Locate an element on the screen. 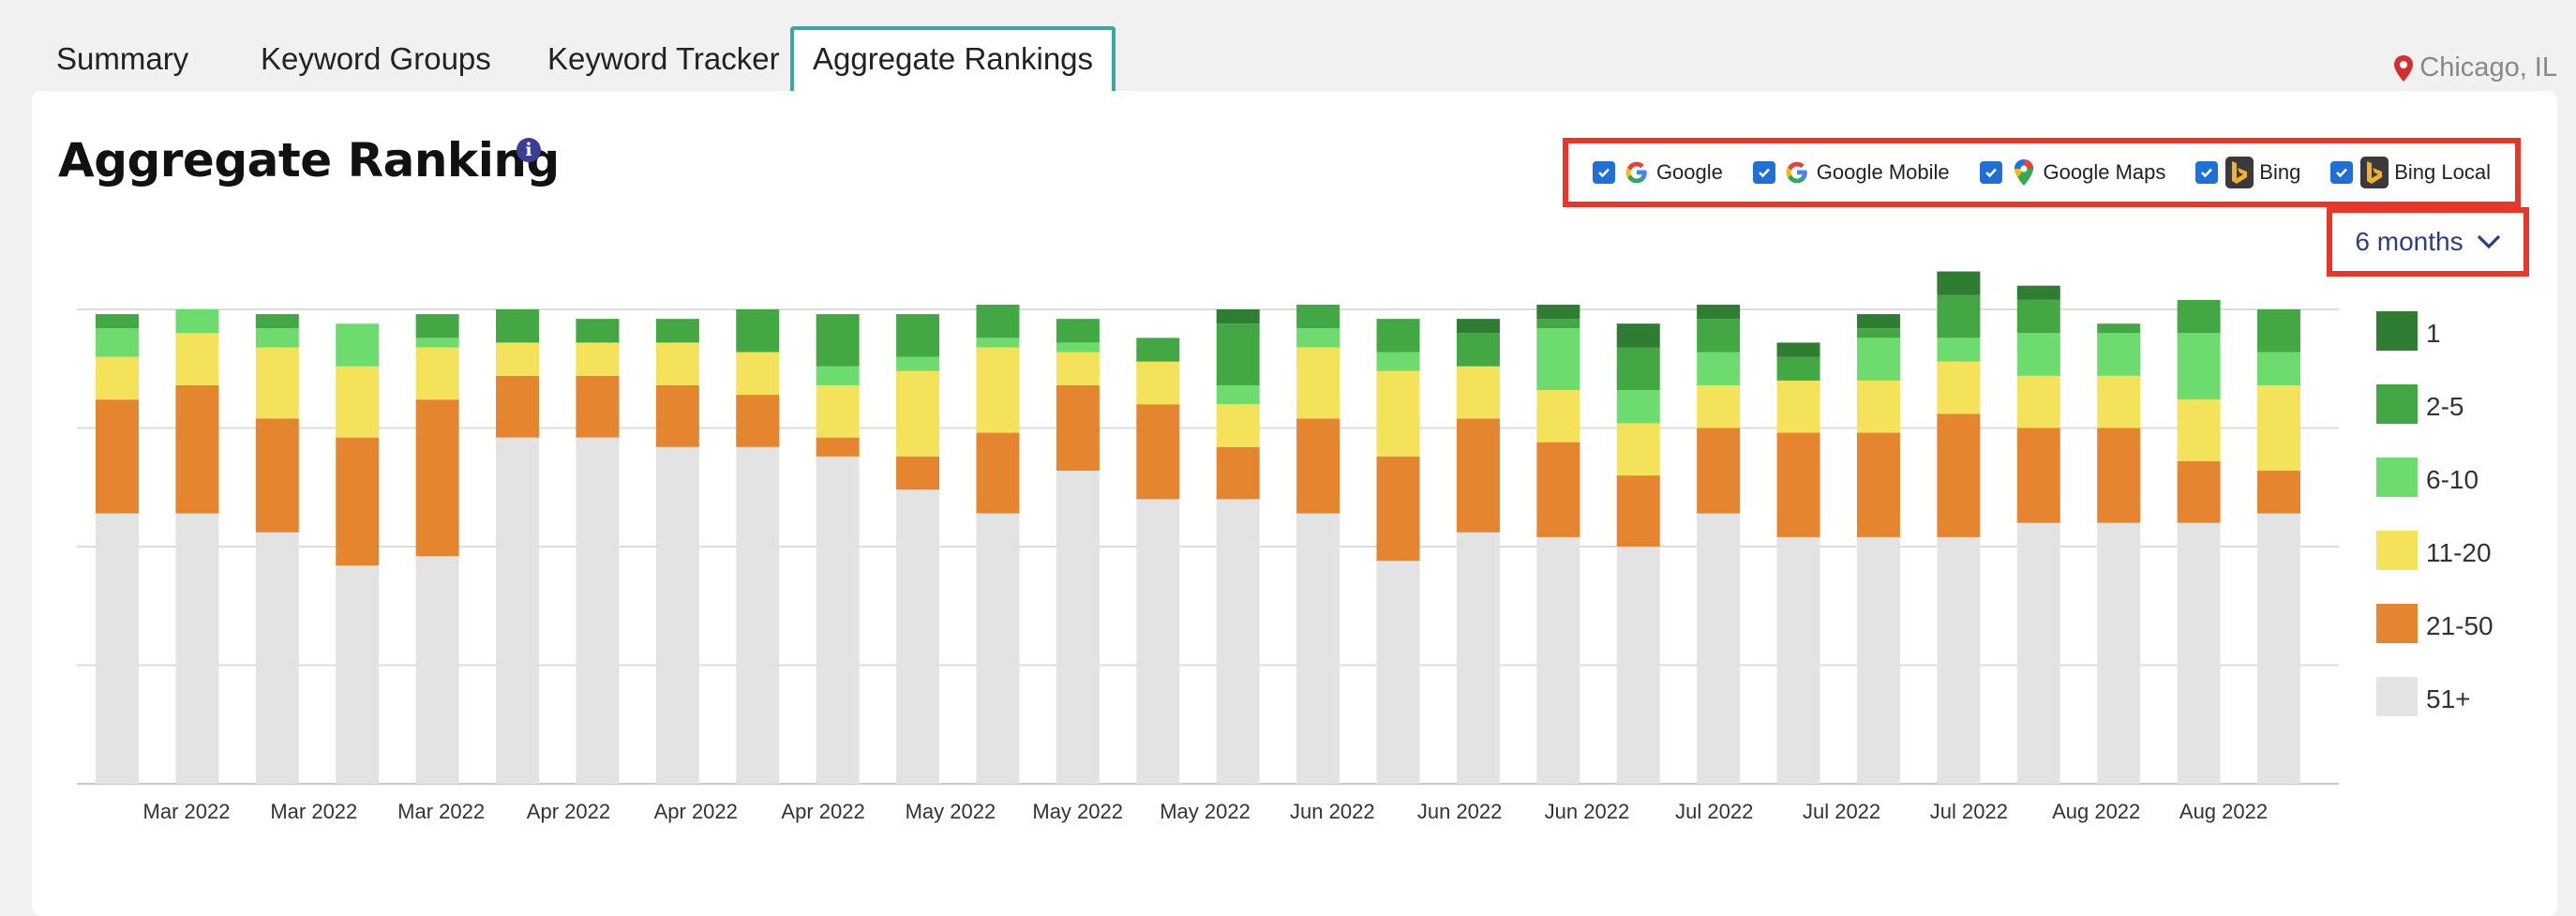 The height and width of the screenshot is (916, 2576). tab-summary: Summary is located at coordinates (123, 59).